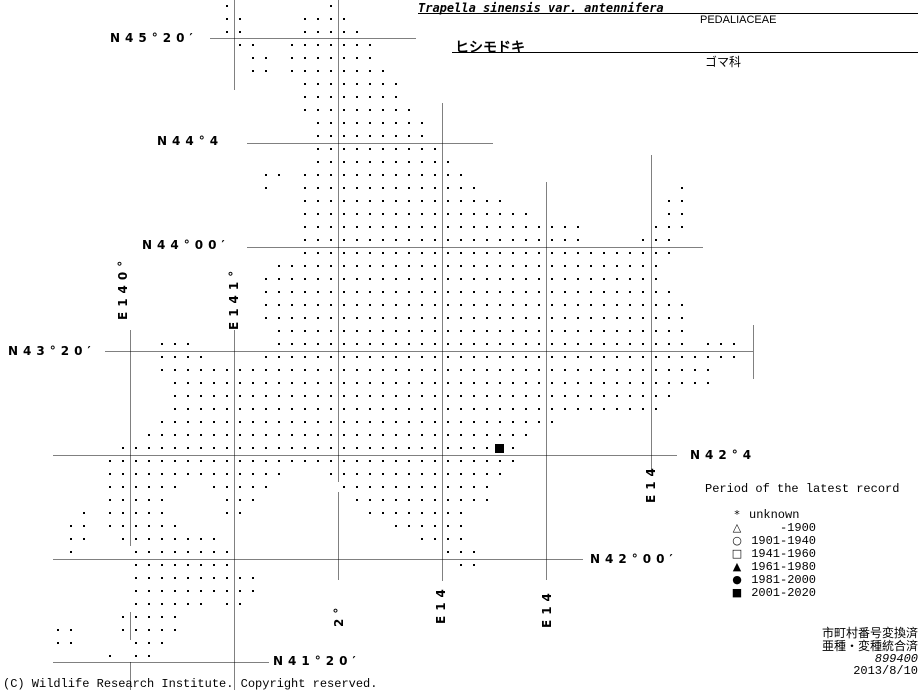 This screenshot has width=923, height=691. What do you see at coordinates (772, 541) in the screenshot?
I see `legend-item: ○ 1901-1940` at bounding box center [772, 541].